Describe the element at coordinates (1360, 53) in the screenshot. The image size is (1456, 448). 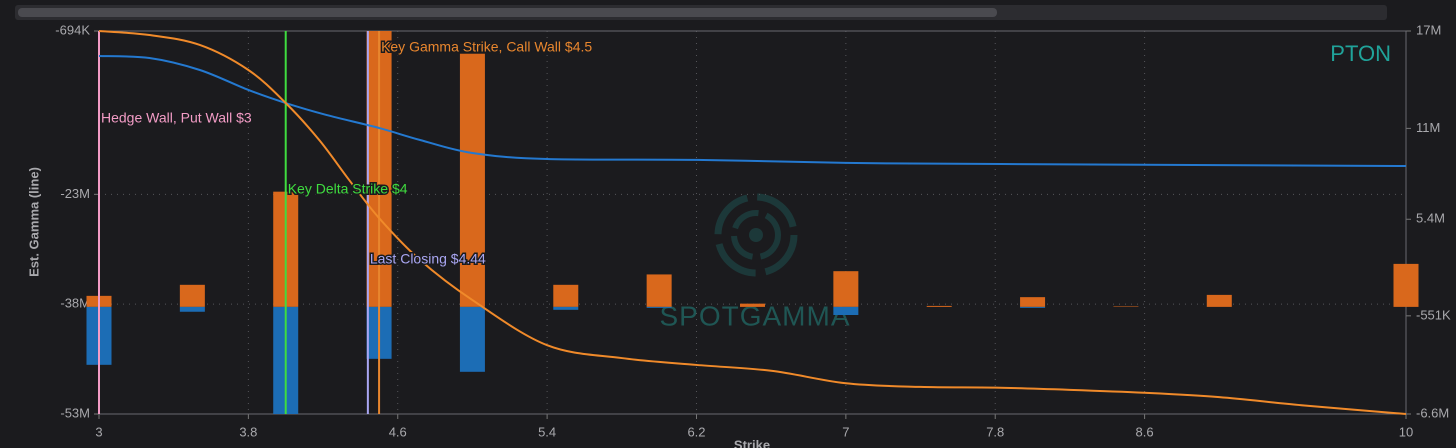
I see `chart-title: PTON` at that location.